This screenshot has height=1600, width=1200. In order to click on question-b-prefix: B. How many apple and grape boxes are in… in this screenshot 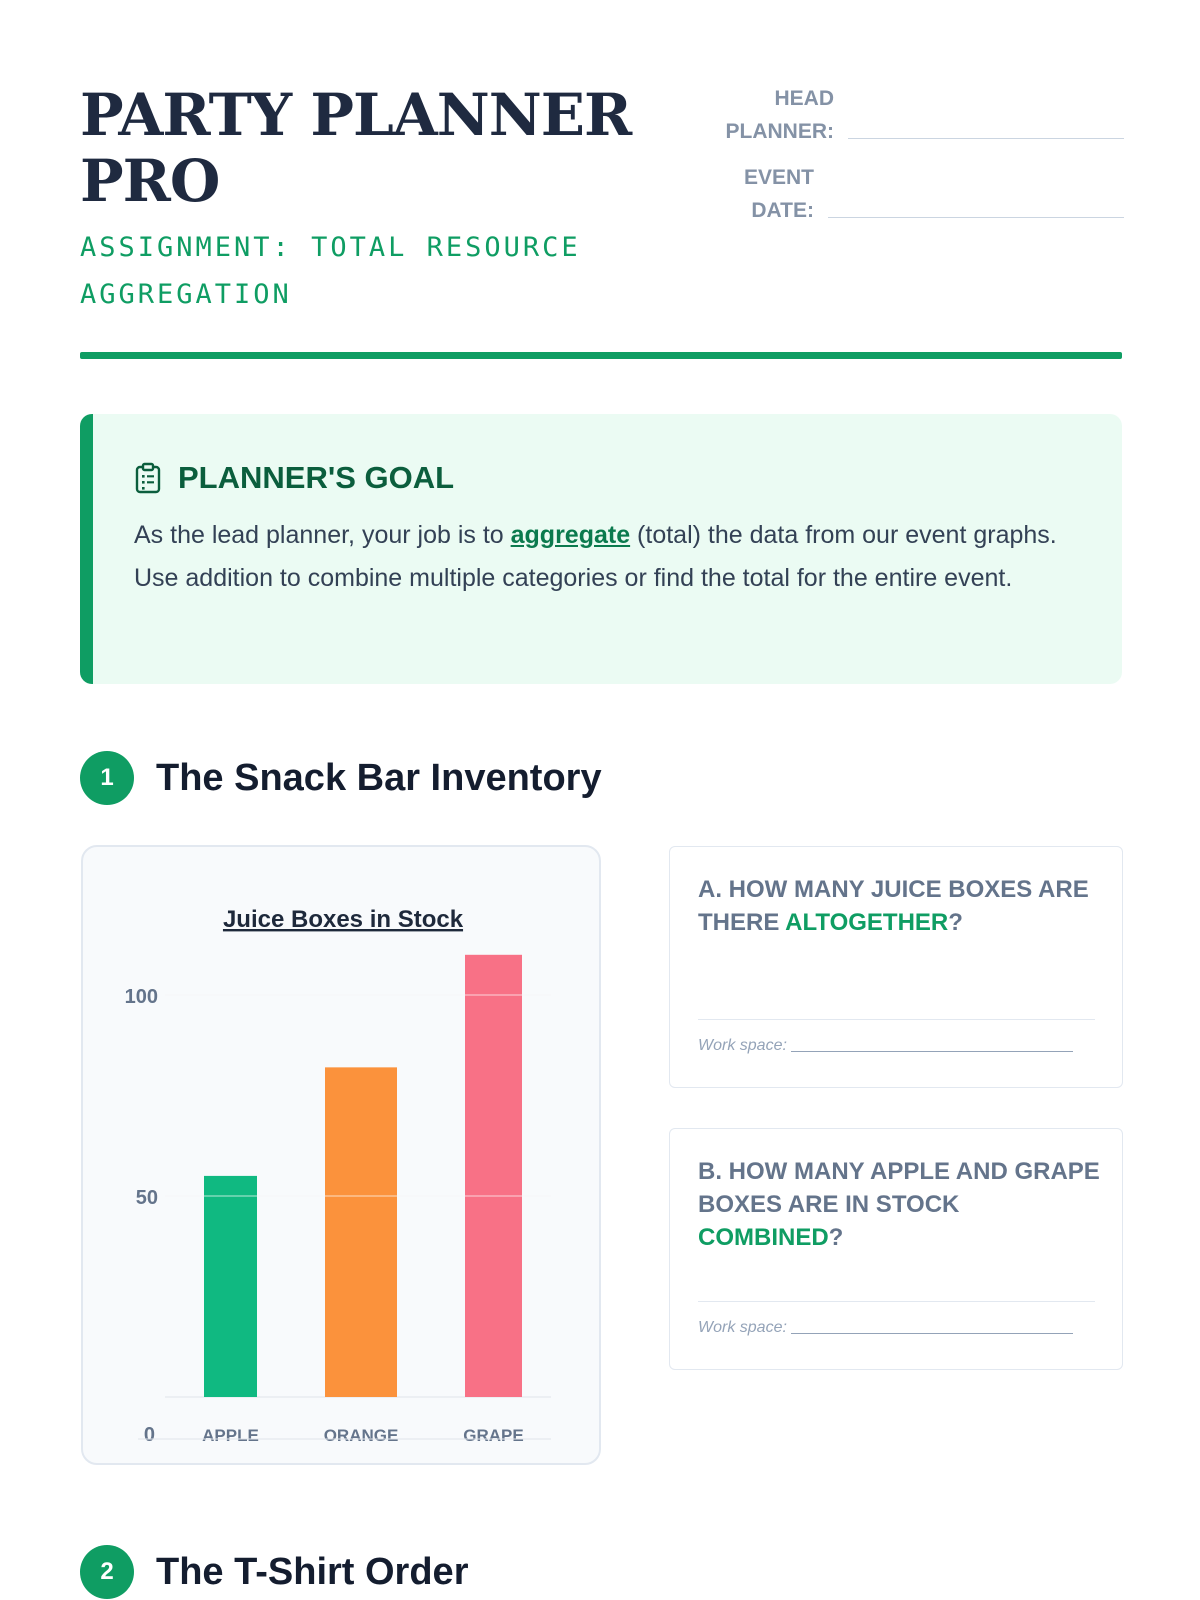, I will do `click(899, 1188)`.